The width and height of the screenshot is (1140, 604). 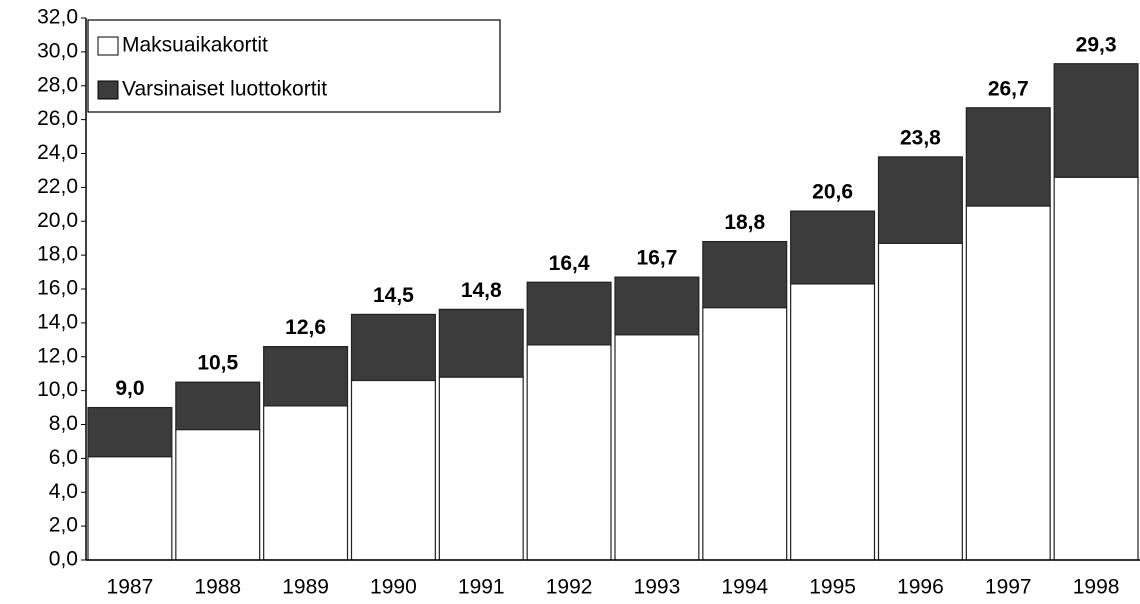 What do you see at coordinates (129, 388) in the screenshot?
I see `total-label: 9,0` at bounding box center [129, 388].